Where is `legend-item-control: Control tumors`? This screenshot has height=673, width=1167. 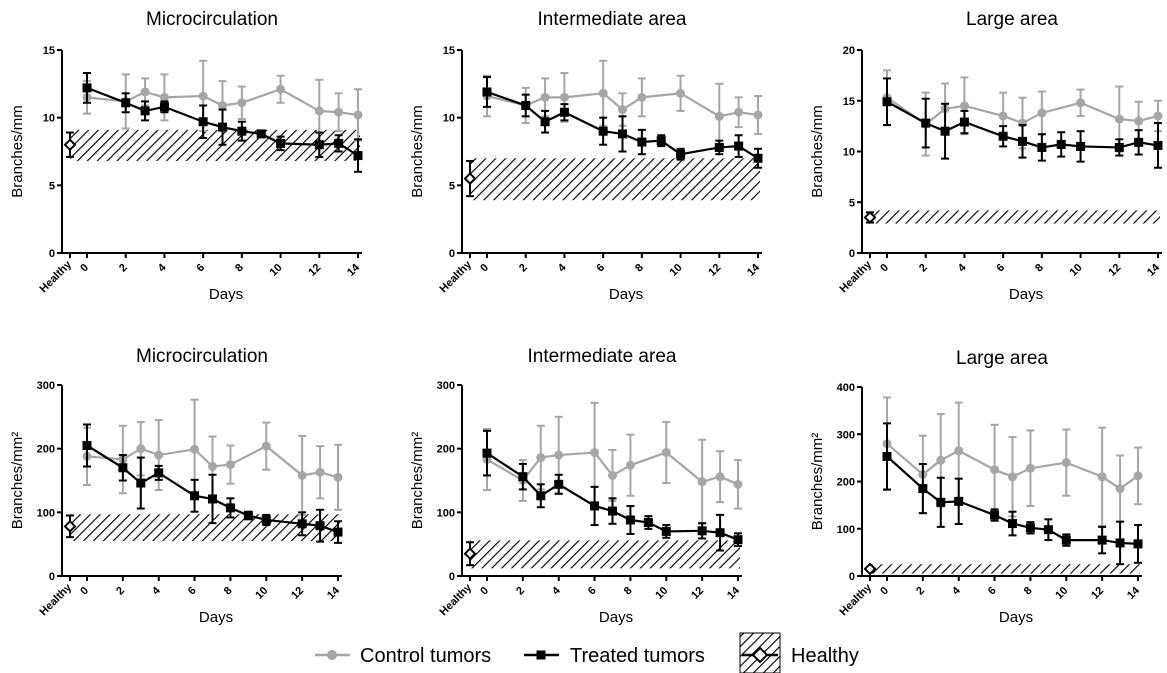
legend-item-control: Control tumors is located at coordinates (403, 656).